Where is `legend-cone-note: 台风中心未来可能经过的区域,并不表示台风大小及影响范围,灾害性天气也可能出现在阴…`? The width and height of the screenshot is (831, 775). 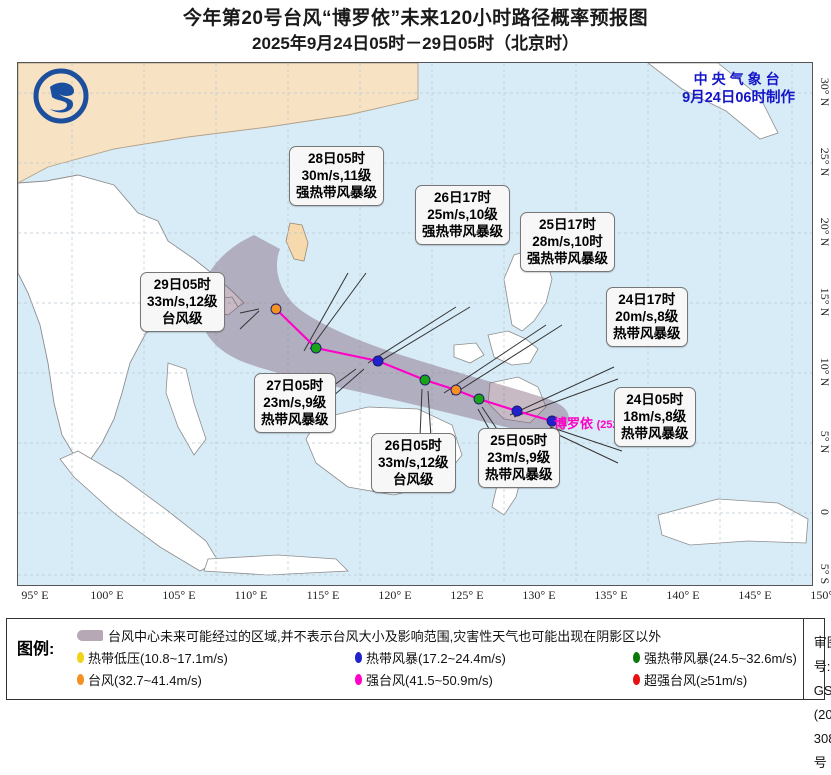
legend-cone-note: 台风中心未来可能经过的区域,并不表示台风大小及影响范围,灾害性天气也可能出现在阴… is located at coordinates (385, 636).